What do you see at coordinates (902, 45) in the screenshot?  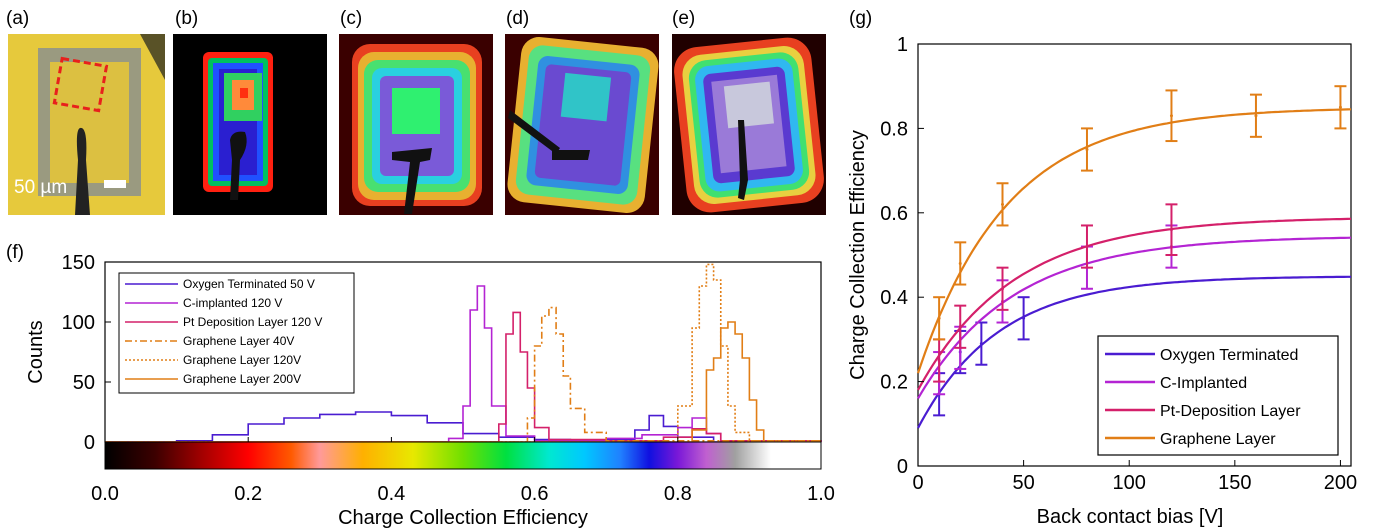 I see `cce-bias-y-tick-label: 1` at bounding box center [902, 45].